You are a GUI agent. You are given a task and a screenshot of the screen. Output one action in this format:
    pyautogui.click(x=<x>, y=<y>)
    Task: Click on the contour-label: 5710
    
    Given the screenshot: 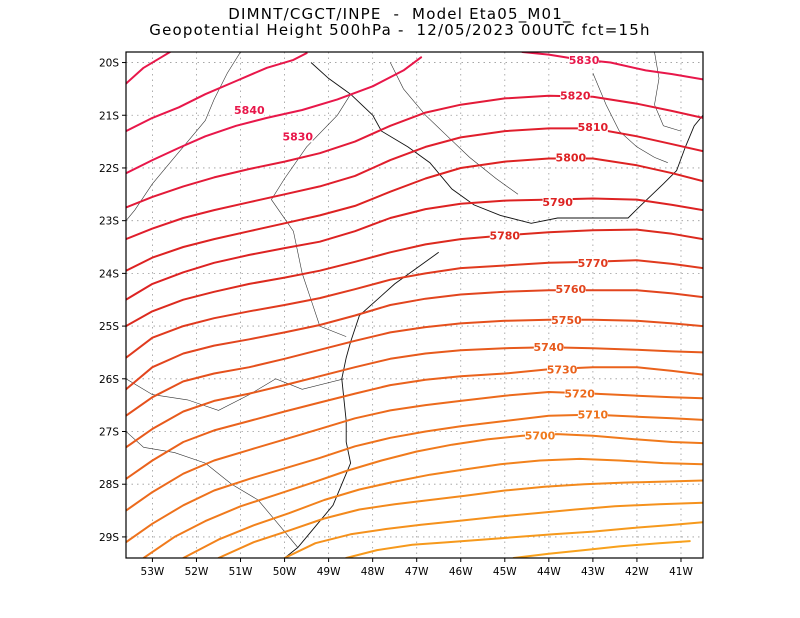 What is the action you would take?
    pyautogui.click(x=593, y=415)
    